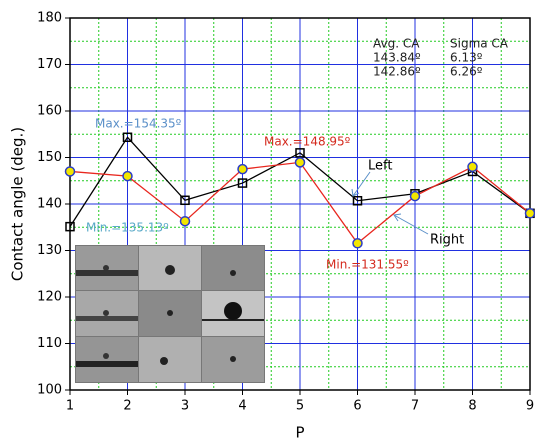 This screenshot has height=441, width=535. Describe the element at coordinates (300, 406) in the screenshot. I see `x-tick-label: 5` at that location.